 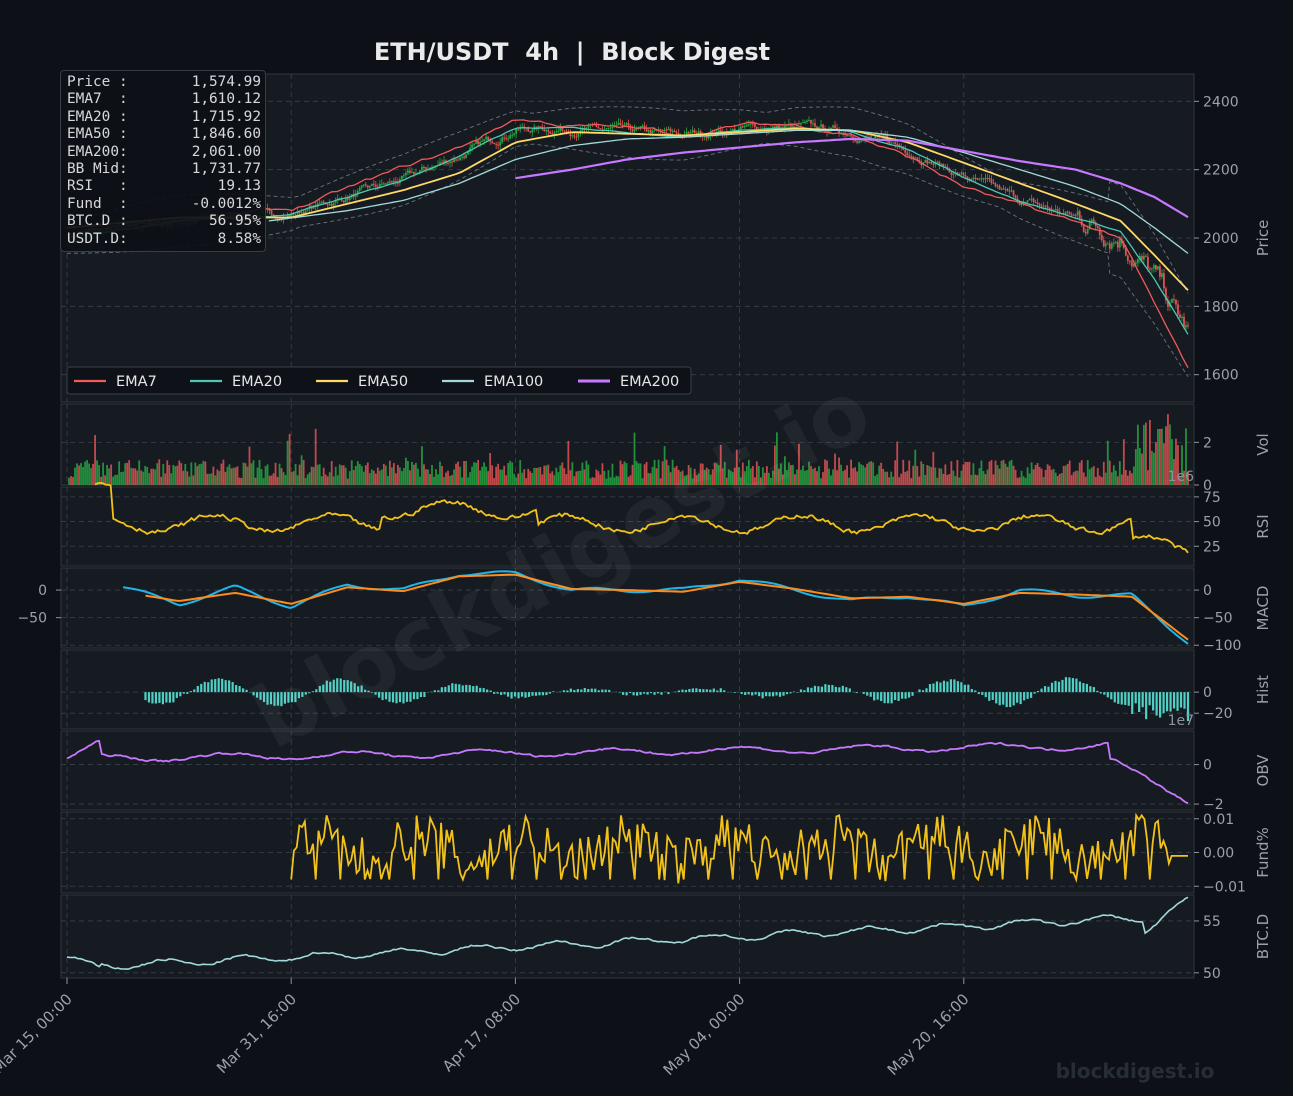 I want to click on info-row-fund: Fund : -0.0012%, so click(x=164, y=203).